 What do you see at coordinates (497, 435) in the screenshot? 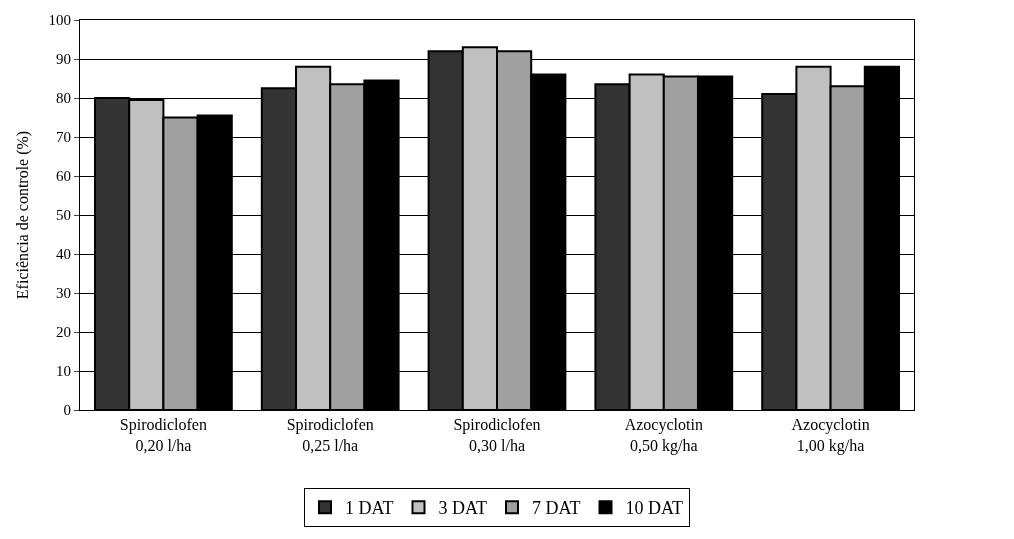
I see `x-tick-label: Spirodiclofen 0,30 l/ha` at bounding box center [497, 435].